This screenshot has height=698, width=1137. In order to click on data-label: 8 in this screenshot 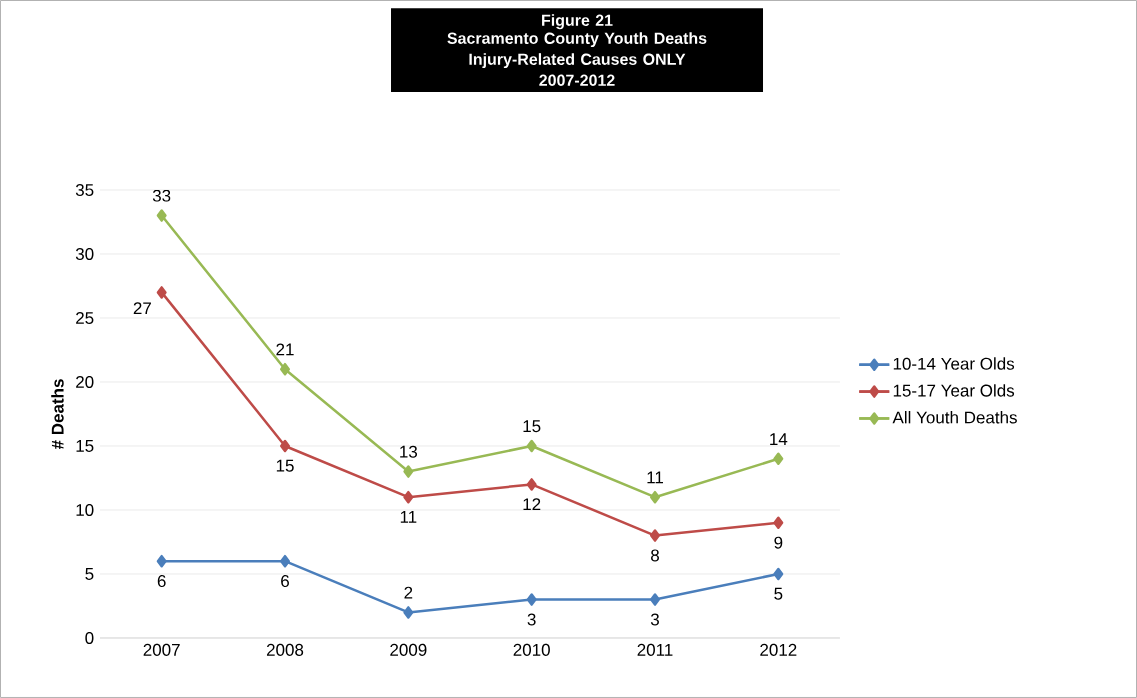, I will do `click(655, 555)`.